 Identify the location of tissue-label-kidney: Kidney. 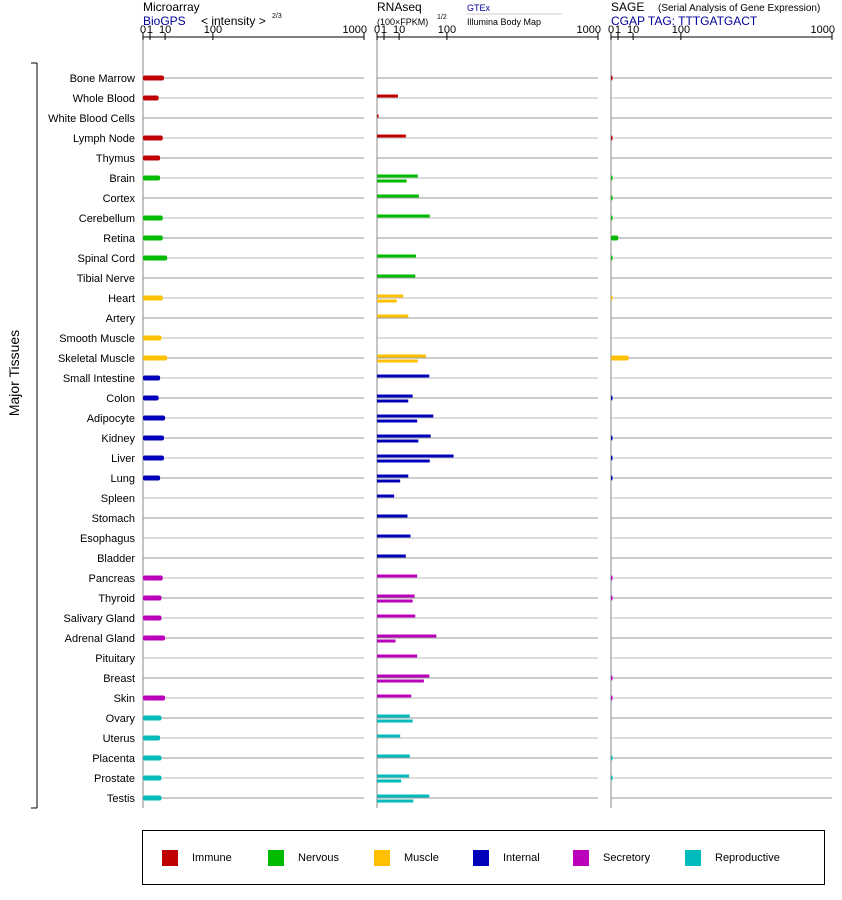
(118, 439).